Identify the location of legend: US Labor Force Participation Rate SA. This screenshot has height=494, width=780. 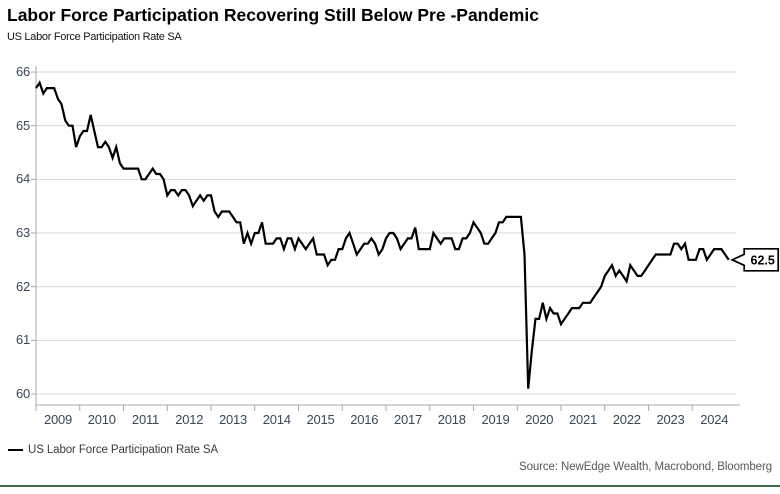
(113, 450).